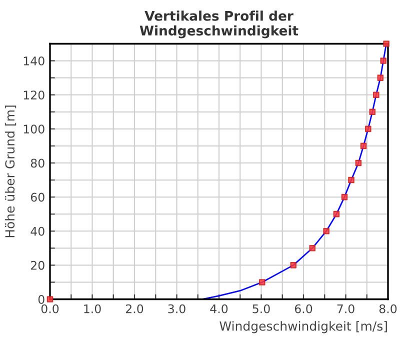 The image size is (400, 350). I want to click on y-tick-label: 140, so click(34, 61).